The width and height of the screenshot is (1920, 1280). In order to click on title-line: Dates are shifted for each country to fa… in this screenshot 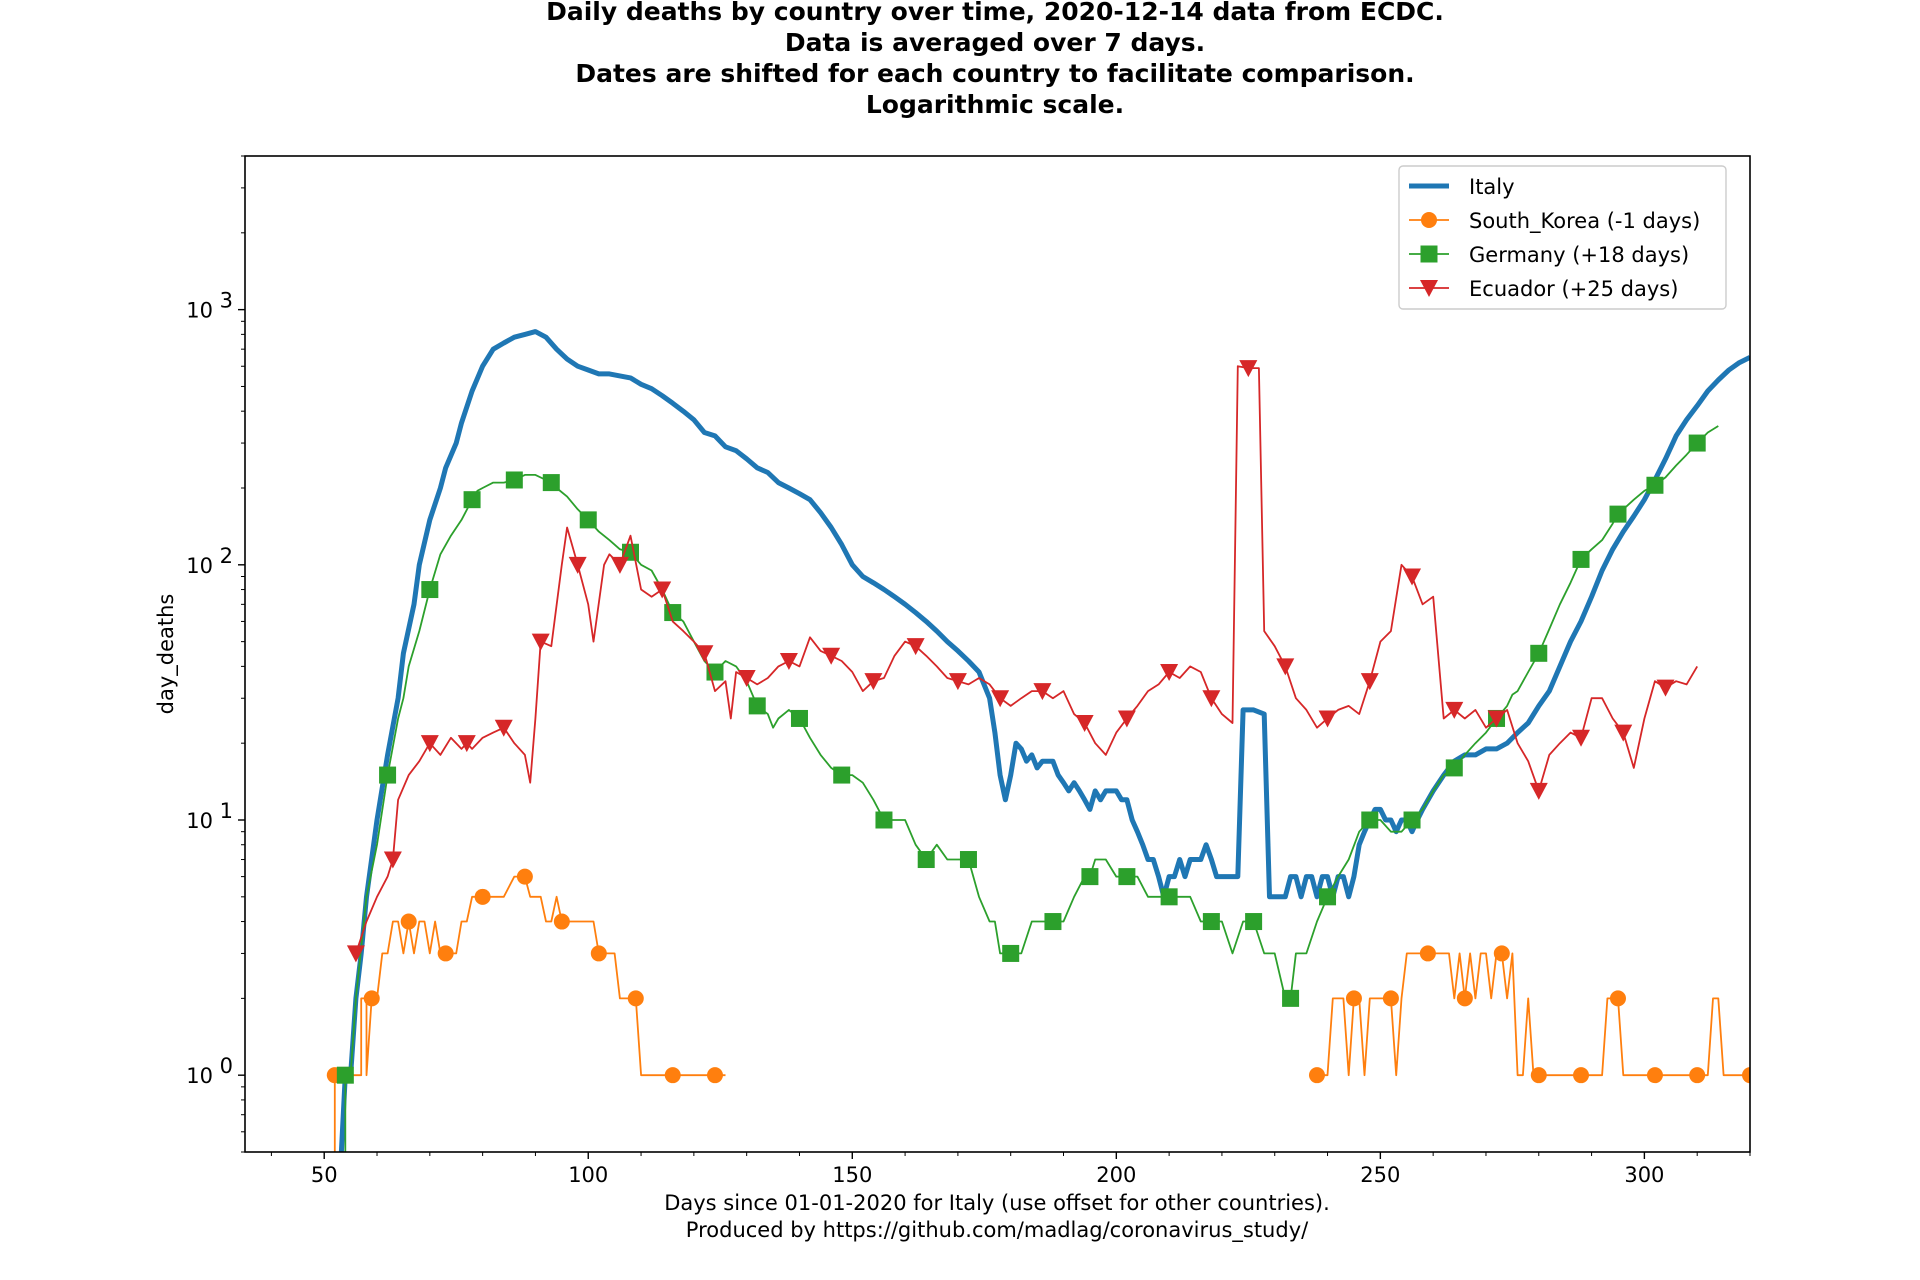, I will do `click(994, 73)`.